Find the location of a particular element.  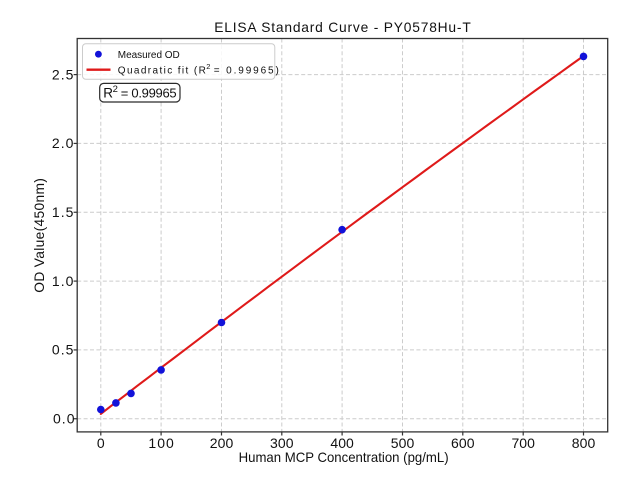

svg-text:Human MCP Concentration (pg/mL: Human MCP Concentration (pg/mL) is located at coordinates (344, 457).